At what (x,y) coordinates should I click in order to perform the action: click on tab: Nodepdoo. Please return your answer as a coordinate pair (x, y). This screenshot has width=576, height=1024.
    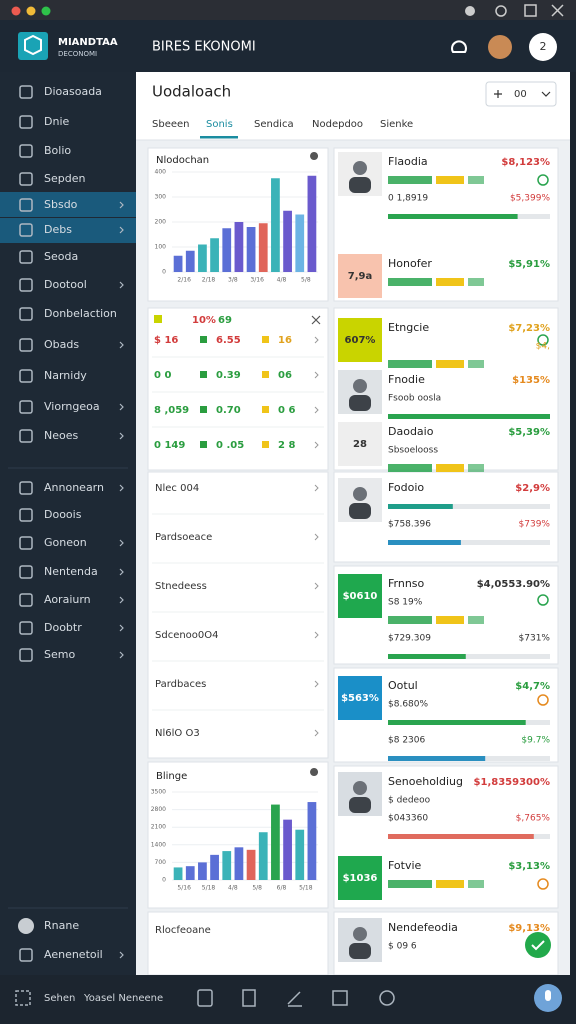
    Looking at the image, I should click on (337, 124).